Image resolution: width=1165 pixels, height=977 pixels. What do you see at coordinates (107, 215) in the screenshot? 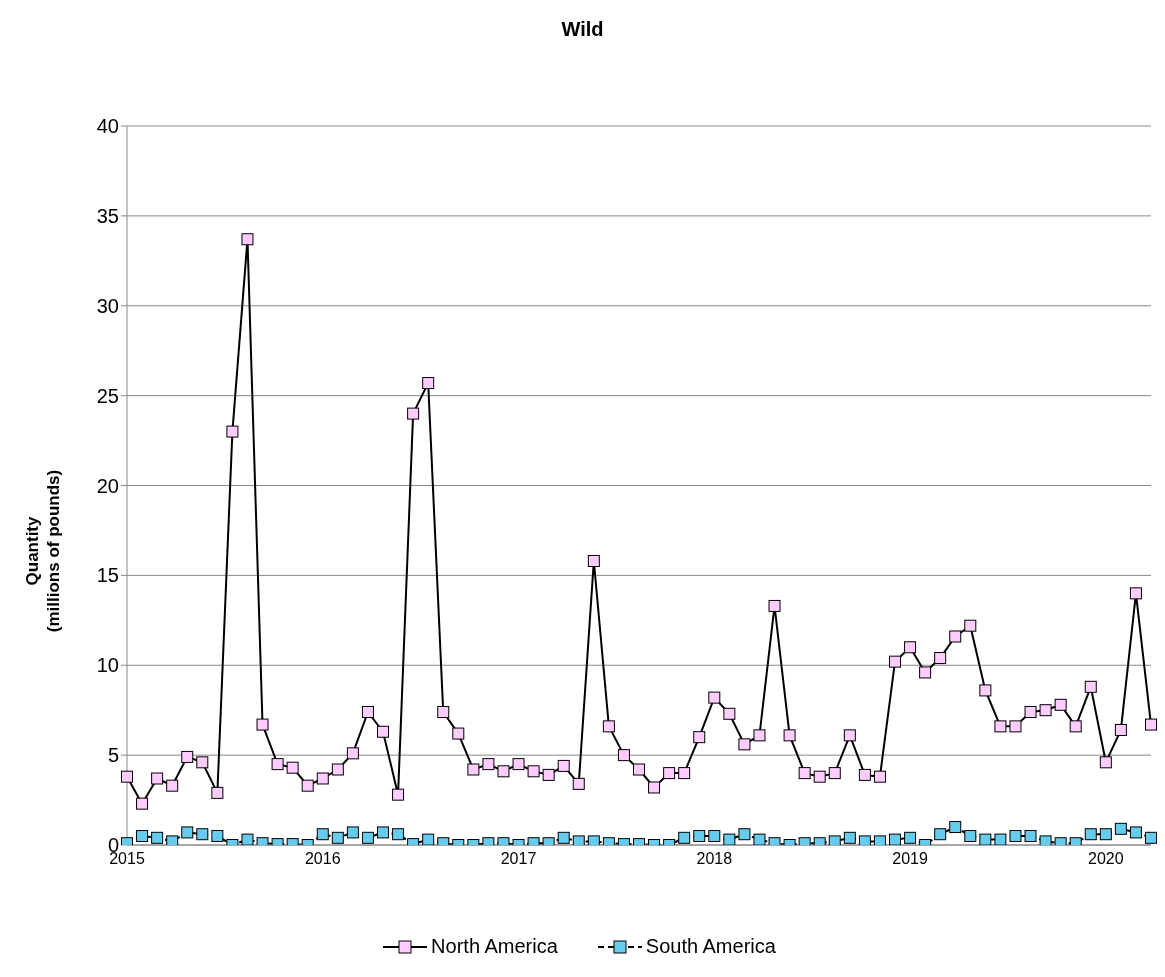
I see `y-tick-label: 35` at bounding box center [107, 215].